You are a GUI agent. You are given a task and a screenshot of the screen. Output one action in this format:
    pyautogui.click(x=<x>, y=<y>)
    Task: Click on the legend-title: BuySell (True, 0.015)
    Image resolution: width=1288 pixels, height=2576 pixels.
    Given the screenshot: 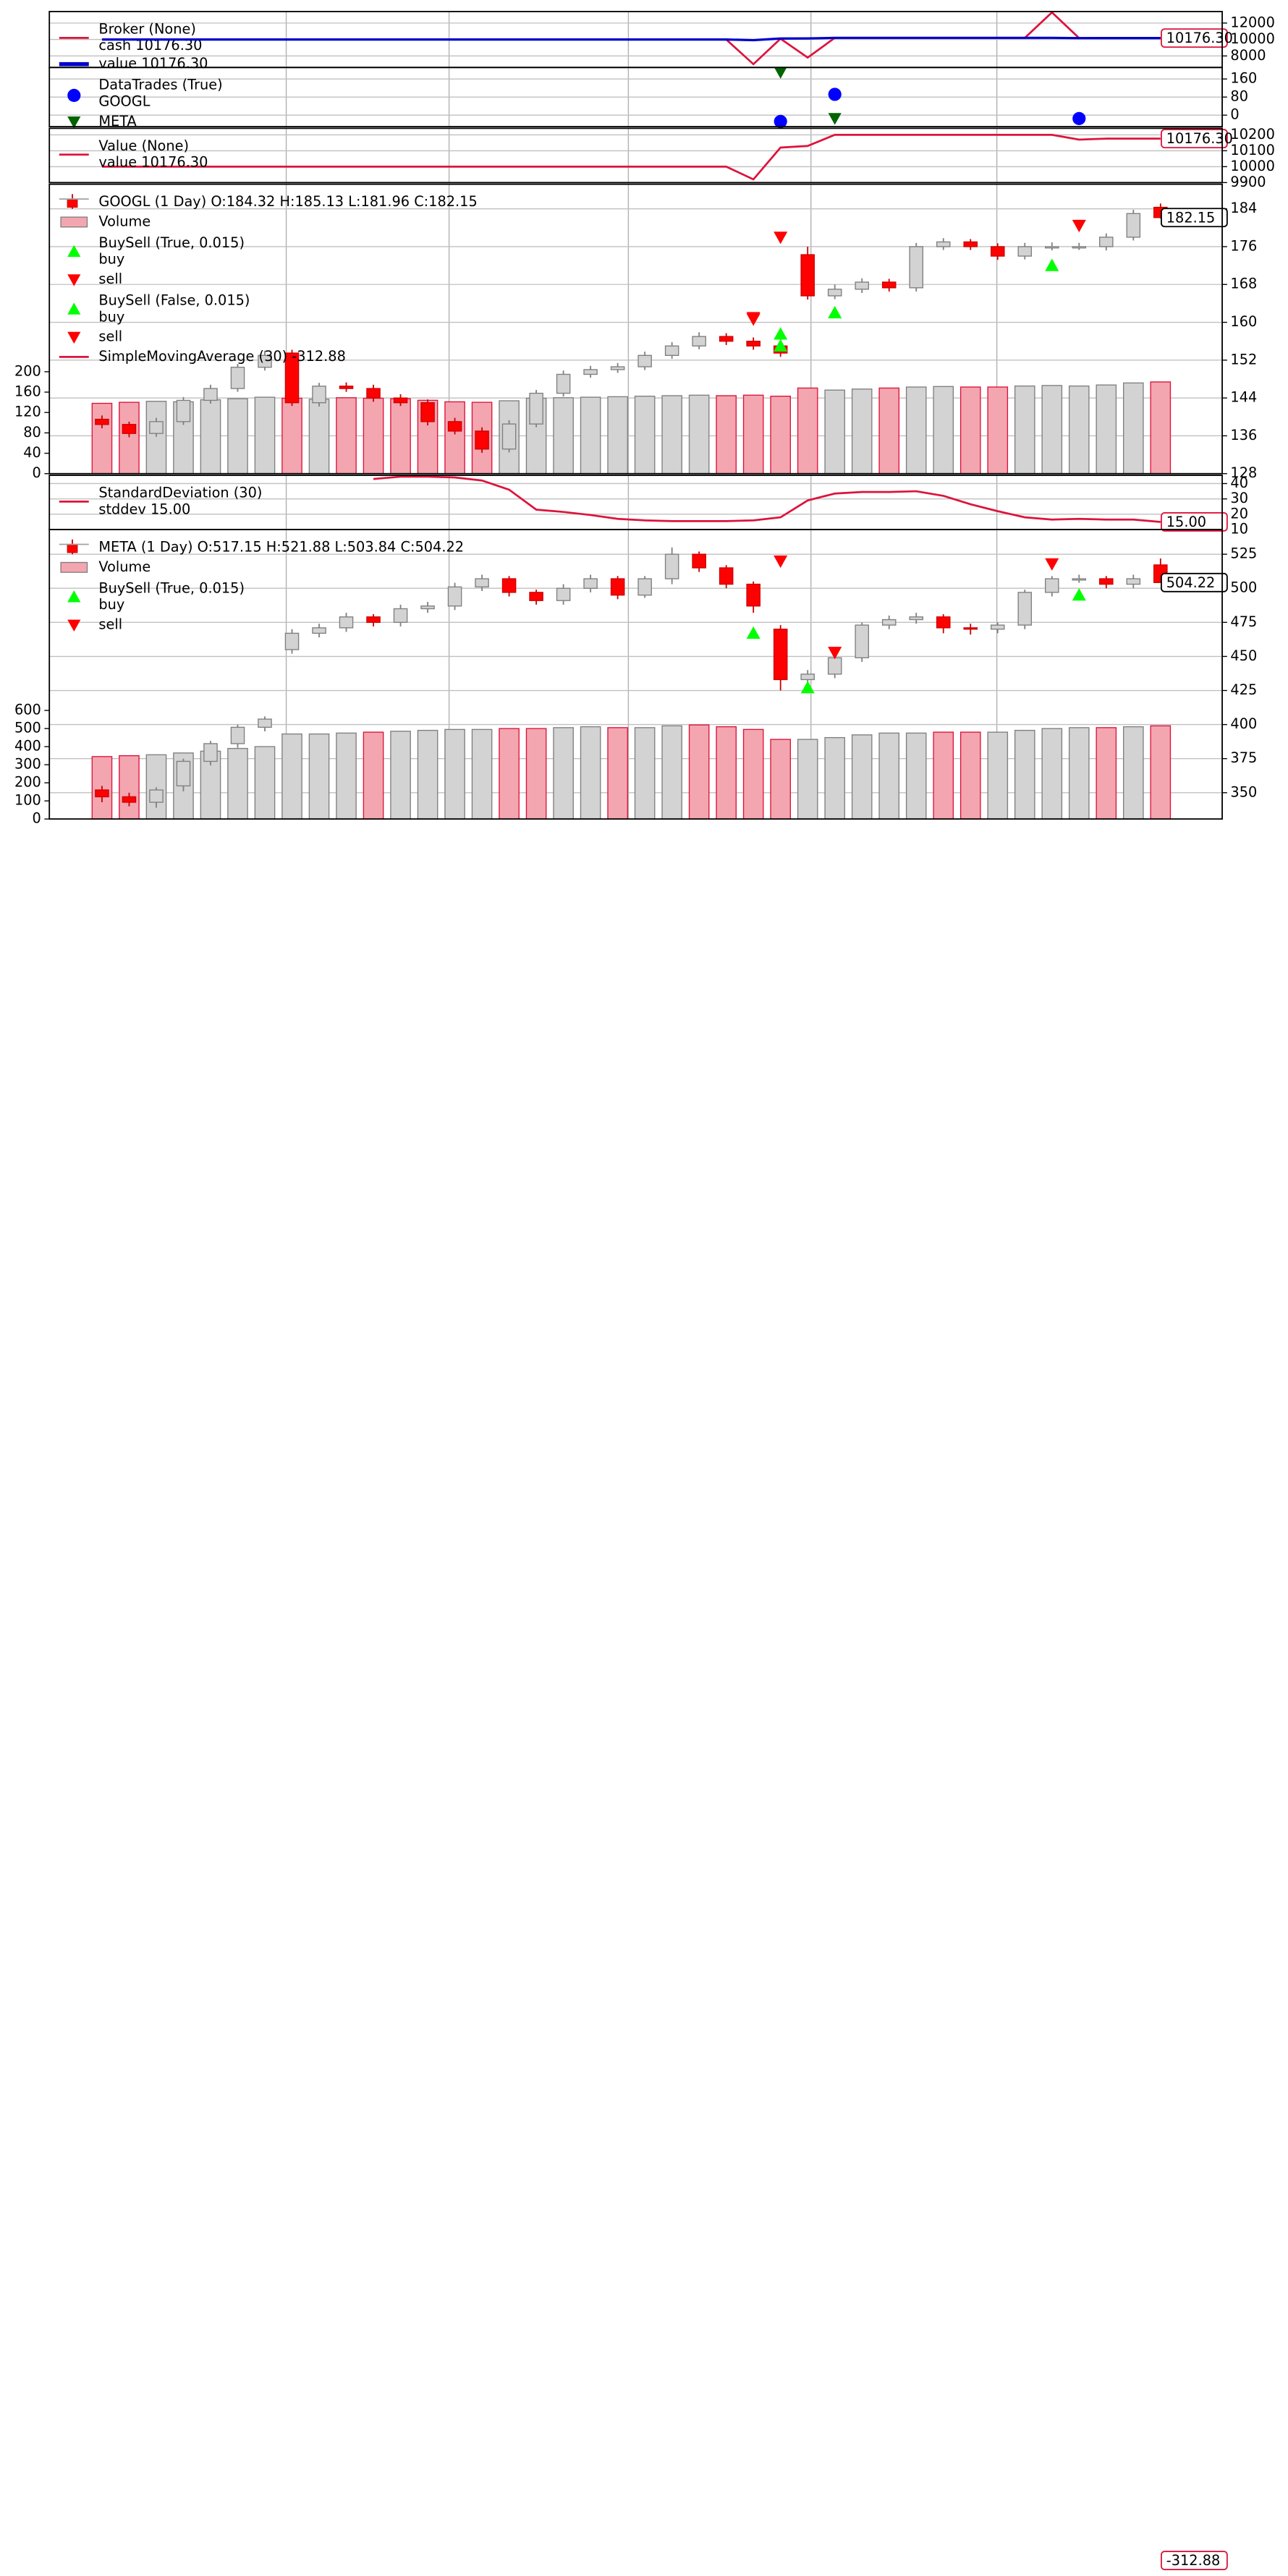 What is the action you would take?
    pyautogui.click(x=171, y=587)
    